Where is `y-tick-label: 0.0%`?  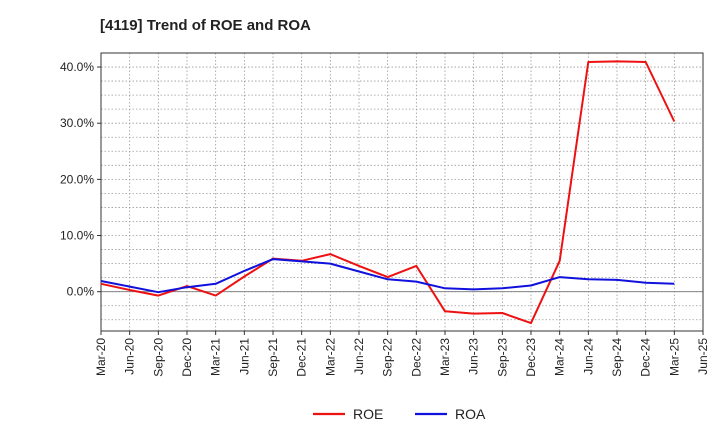 y-tick-label: 0.0% is located at coordinates (81, 292).